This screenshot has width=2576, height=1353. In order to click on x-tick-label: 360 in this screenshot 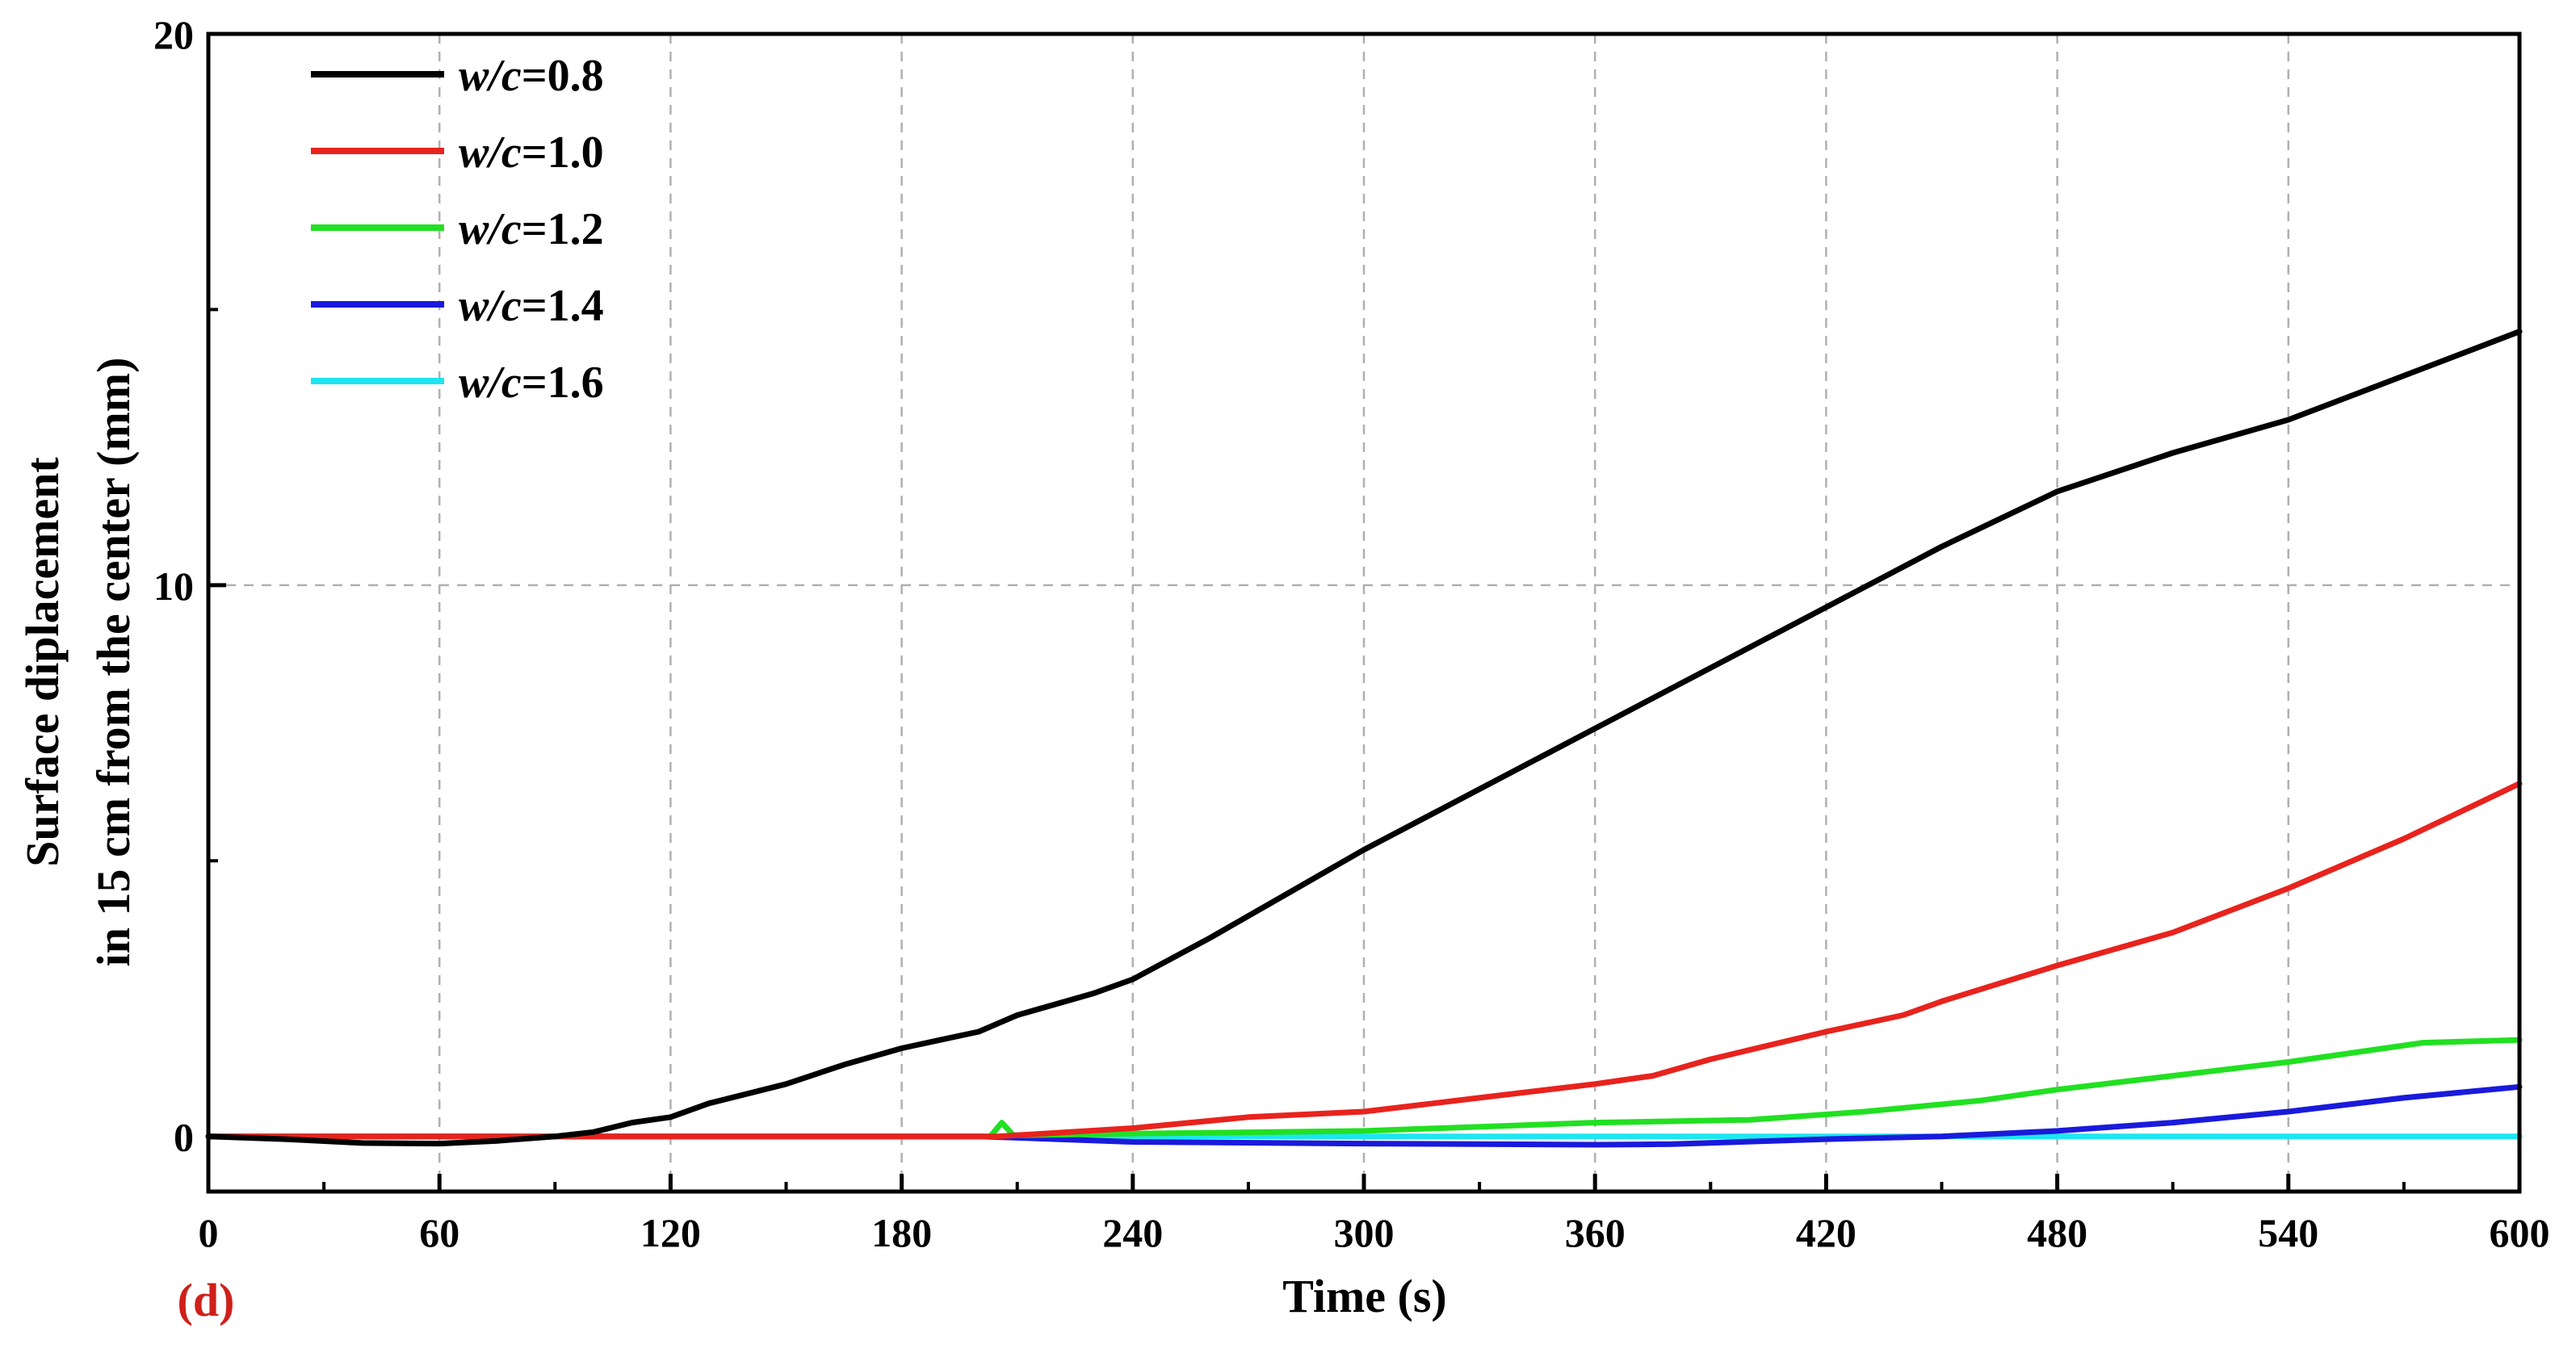, I will do `click(1595, 1232)`.